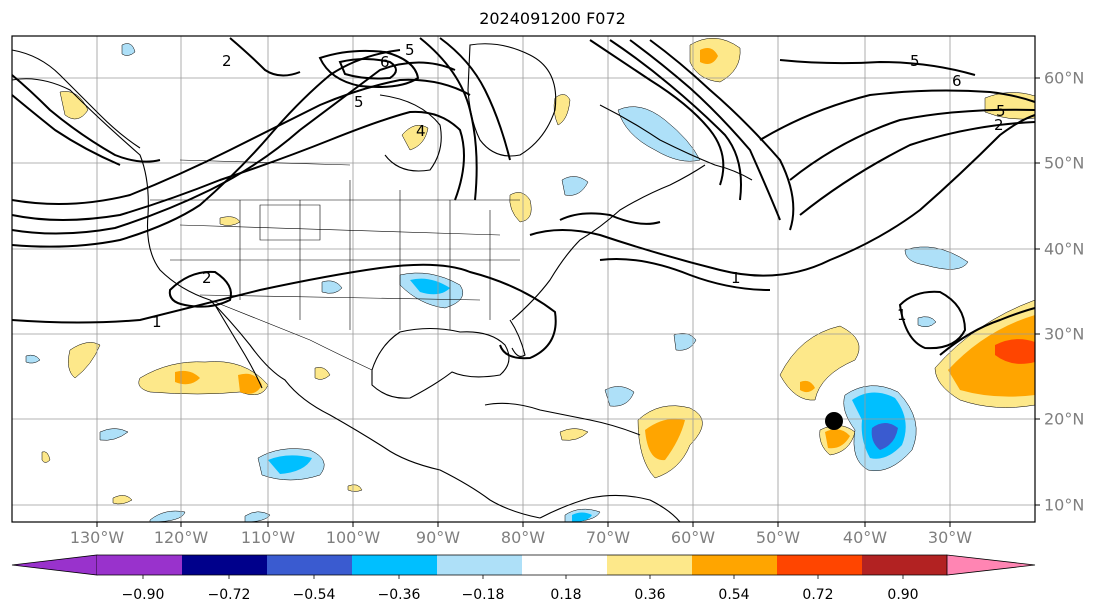 This screenshot has height=615, width=1105. What do you see at coordinates (353, 537) in the screenshot?
I see `longitude-label: 100°W` at bounding box center [353, 537].